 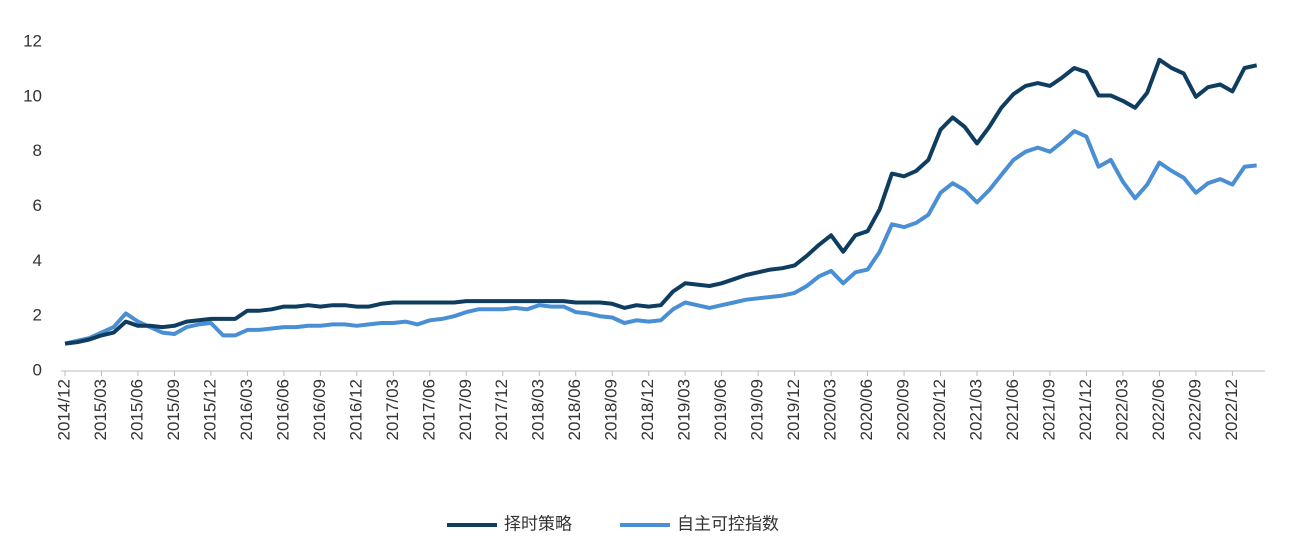 I want to click on x-tick-label: 2020/12, so click(x=939, y=409).